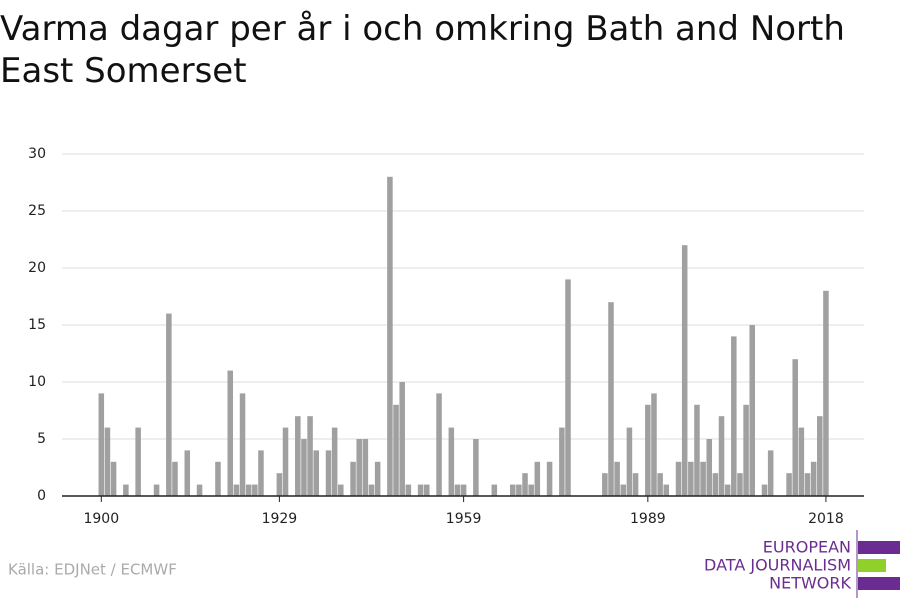 This screenshot has height=600, width=900. What do you see at coordinates (807, 547) in the screenshot?
I see `logo-text: EUROPEAN` at bounding box center [807, 547].